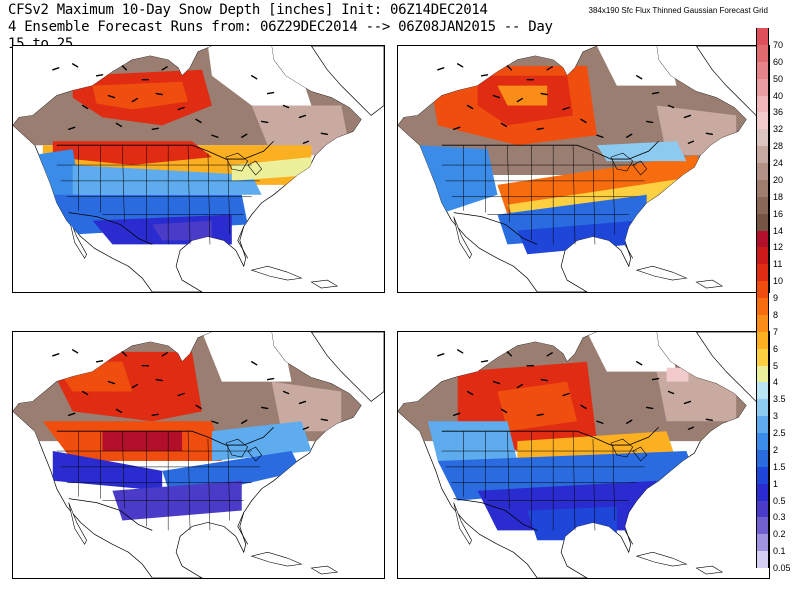 This screenshot has width=800, height=600. Describe the element at coordinates (776, 106) in the screenshot. I see `legend-entry: 36` at that location.